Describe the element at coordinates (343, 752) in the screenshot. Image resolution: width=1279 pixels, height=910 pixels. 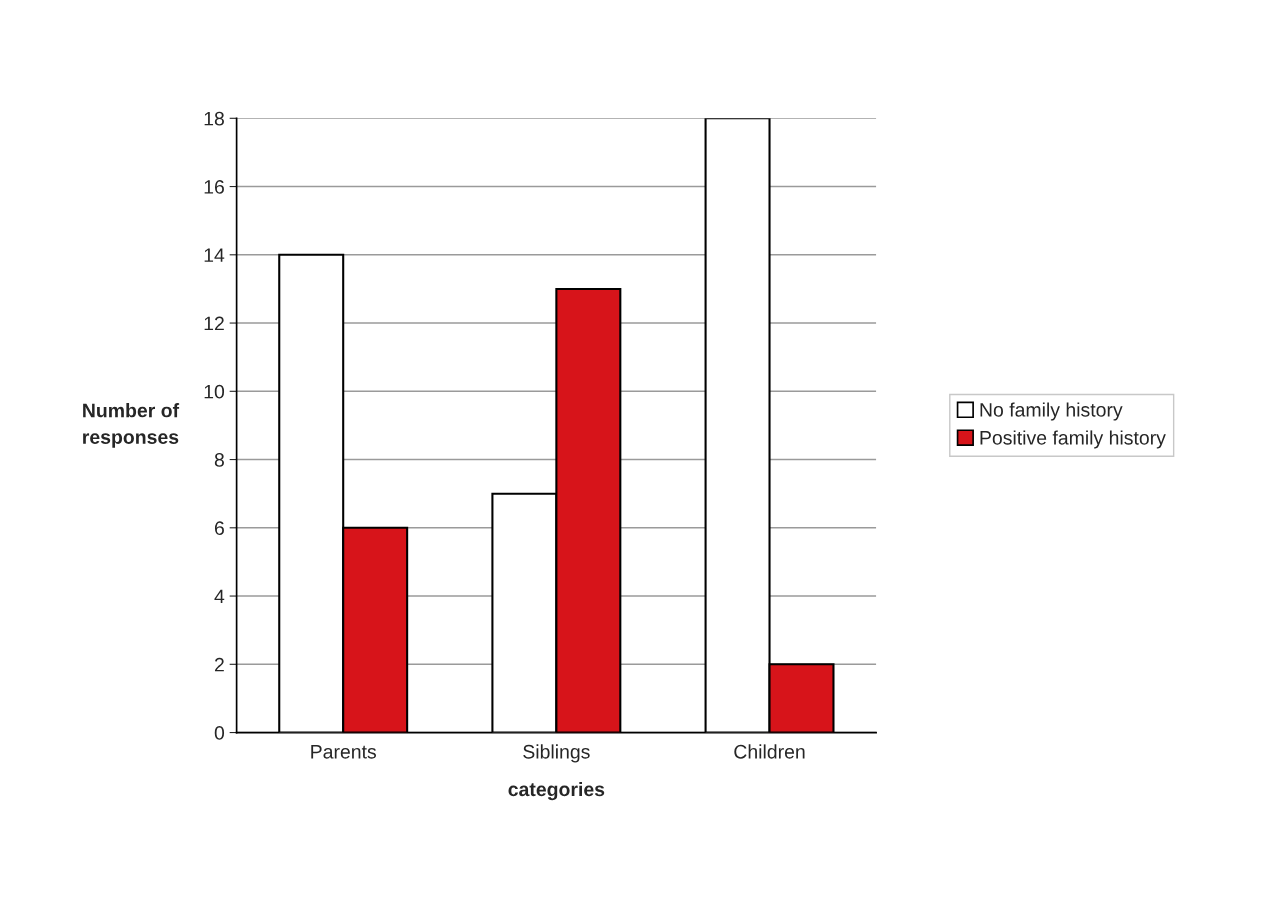
I see `x-tick-label: Parents` at that location.